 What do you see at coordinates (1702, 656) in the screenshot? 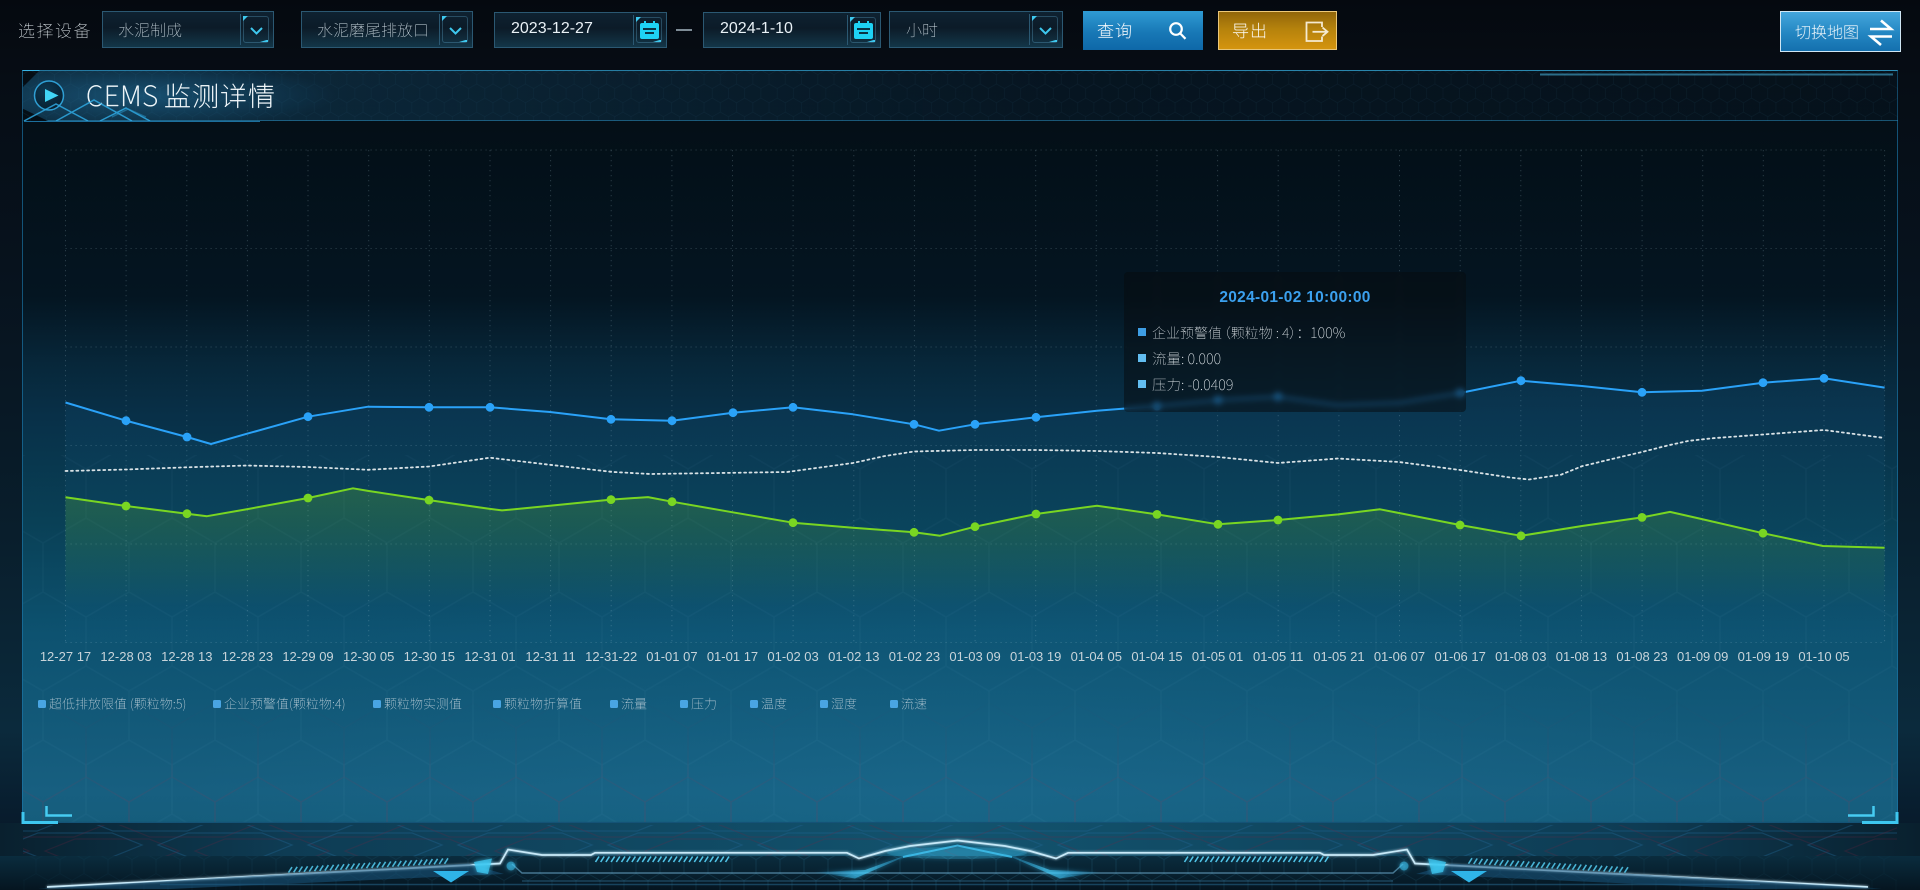
I see `svg-text: 01-09 09` at bounding box center [1702, 656].